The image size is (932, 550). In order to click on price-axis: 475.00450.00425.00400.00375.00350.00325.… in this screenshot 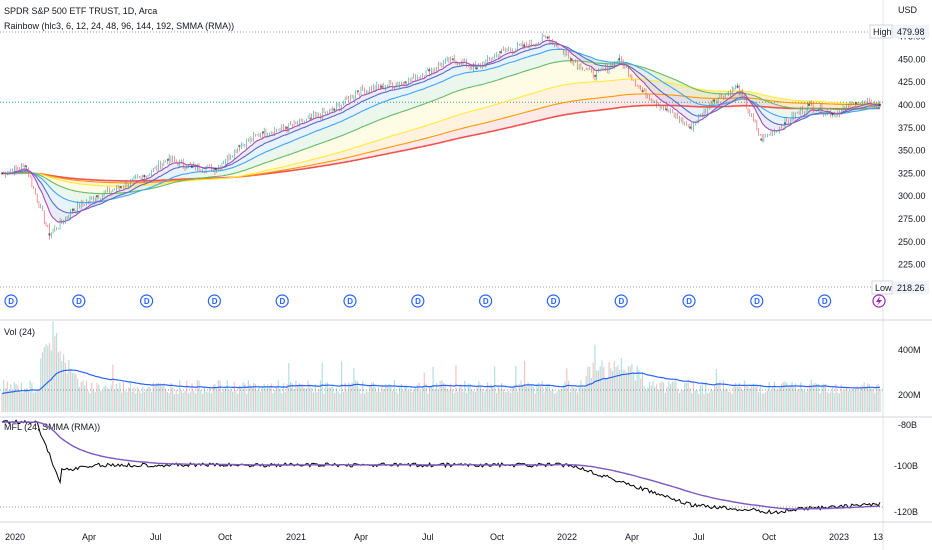, I will do `click(912, 162)`.